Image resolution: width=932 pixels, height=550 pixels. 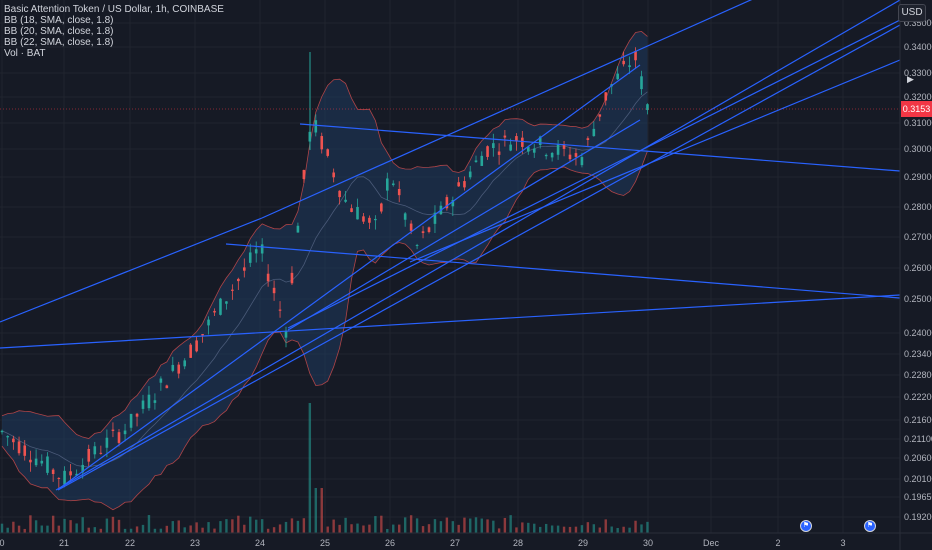 I want to click on last-price-tag: 0.3153, so click(x=916, y=109).